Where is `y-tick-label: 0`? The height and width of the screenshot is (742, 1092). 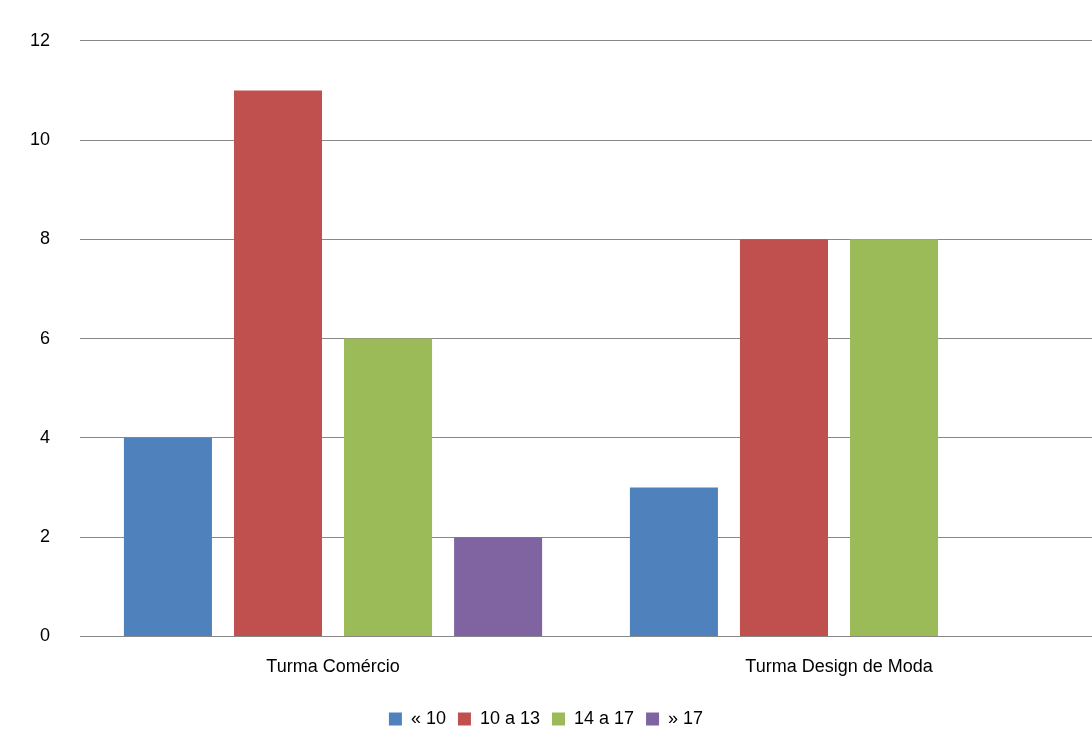 y-tick-label: 0 is located at coordinates (45, 635).